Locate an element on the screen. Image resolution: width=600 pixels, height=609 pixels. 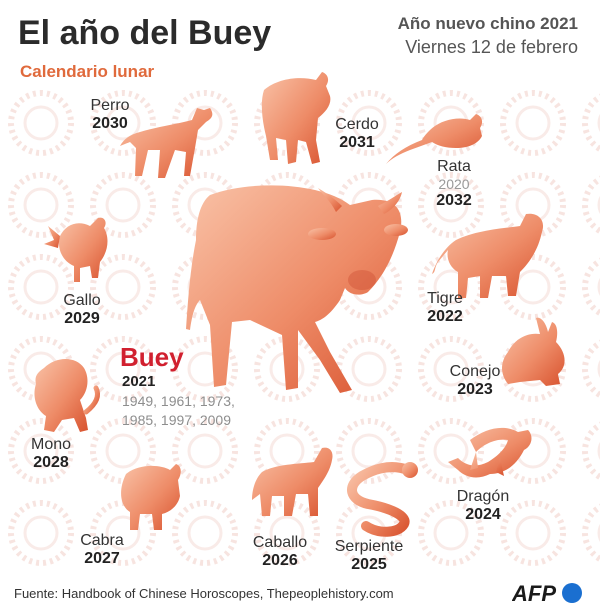
animal-year: 2028 is located at coordinates (51, 462).